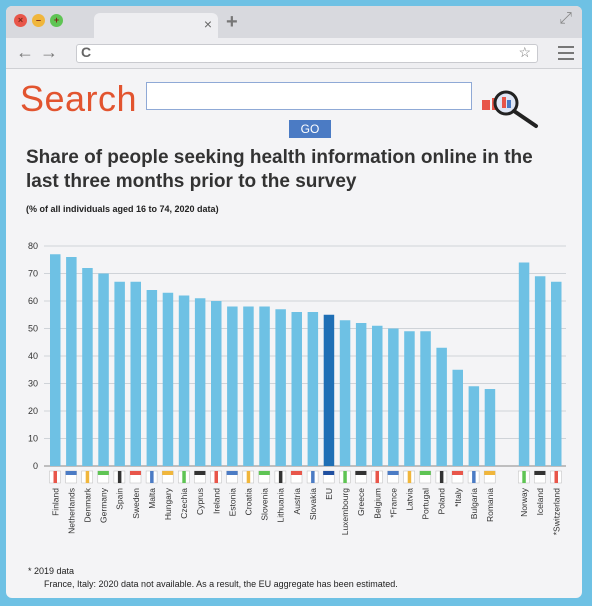  I want to click on bar-slovenia, so click(264, 386).